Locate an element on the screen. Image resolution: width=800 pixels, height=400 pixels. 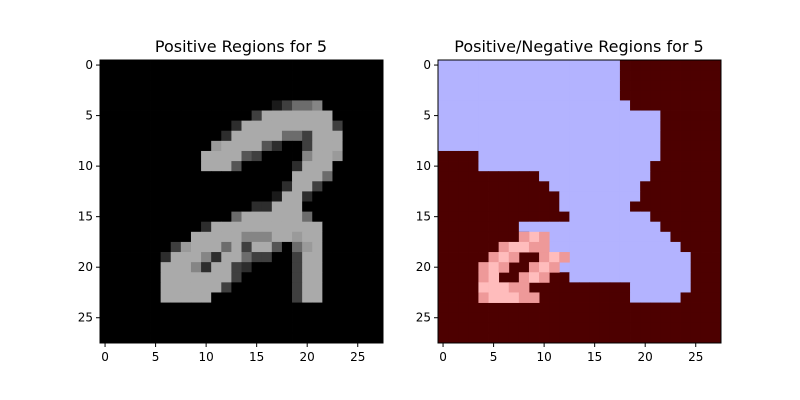
x-tick-label: 0 is located at coordinates (105, 357).